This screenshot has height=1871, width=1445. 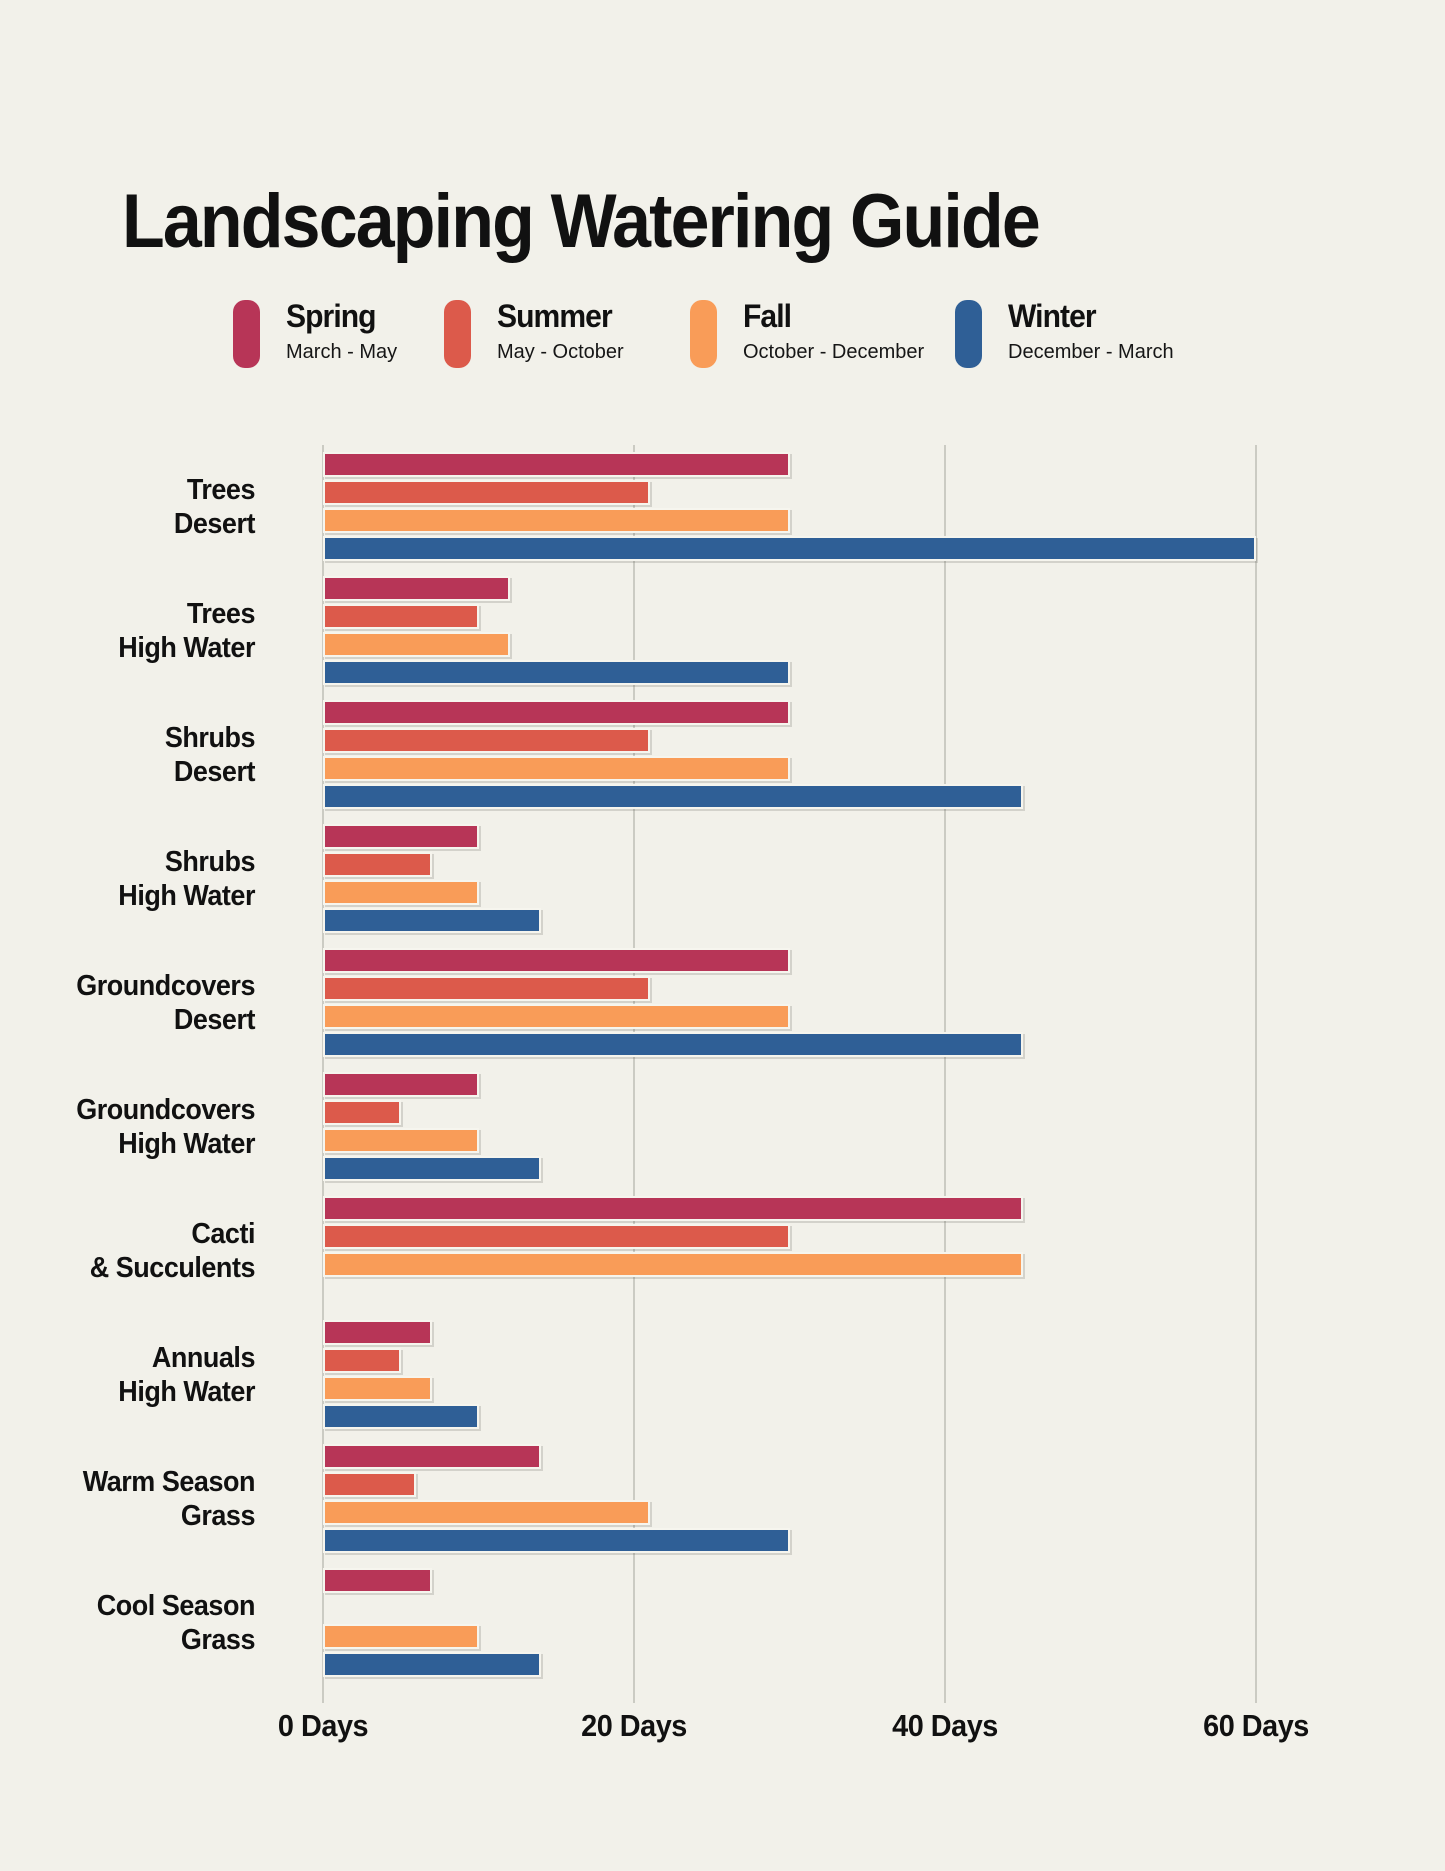 What do you see at coordinates (331, 316) in the screenshot?
I see `legend-label-spring: Spring` at bounding box center [331, 316].